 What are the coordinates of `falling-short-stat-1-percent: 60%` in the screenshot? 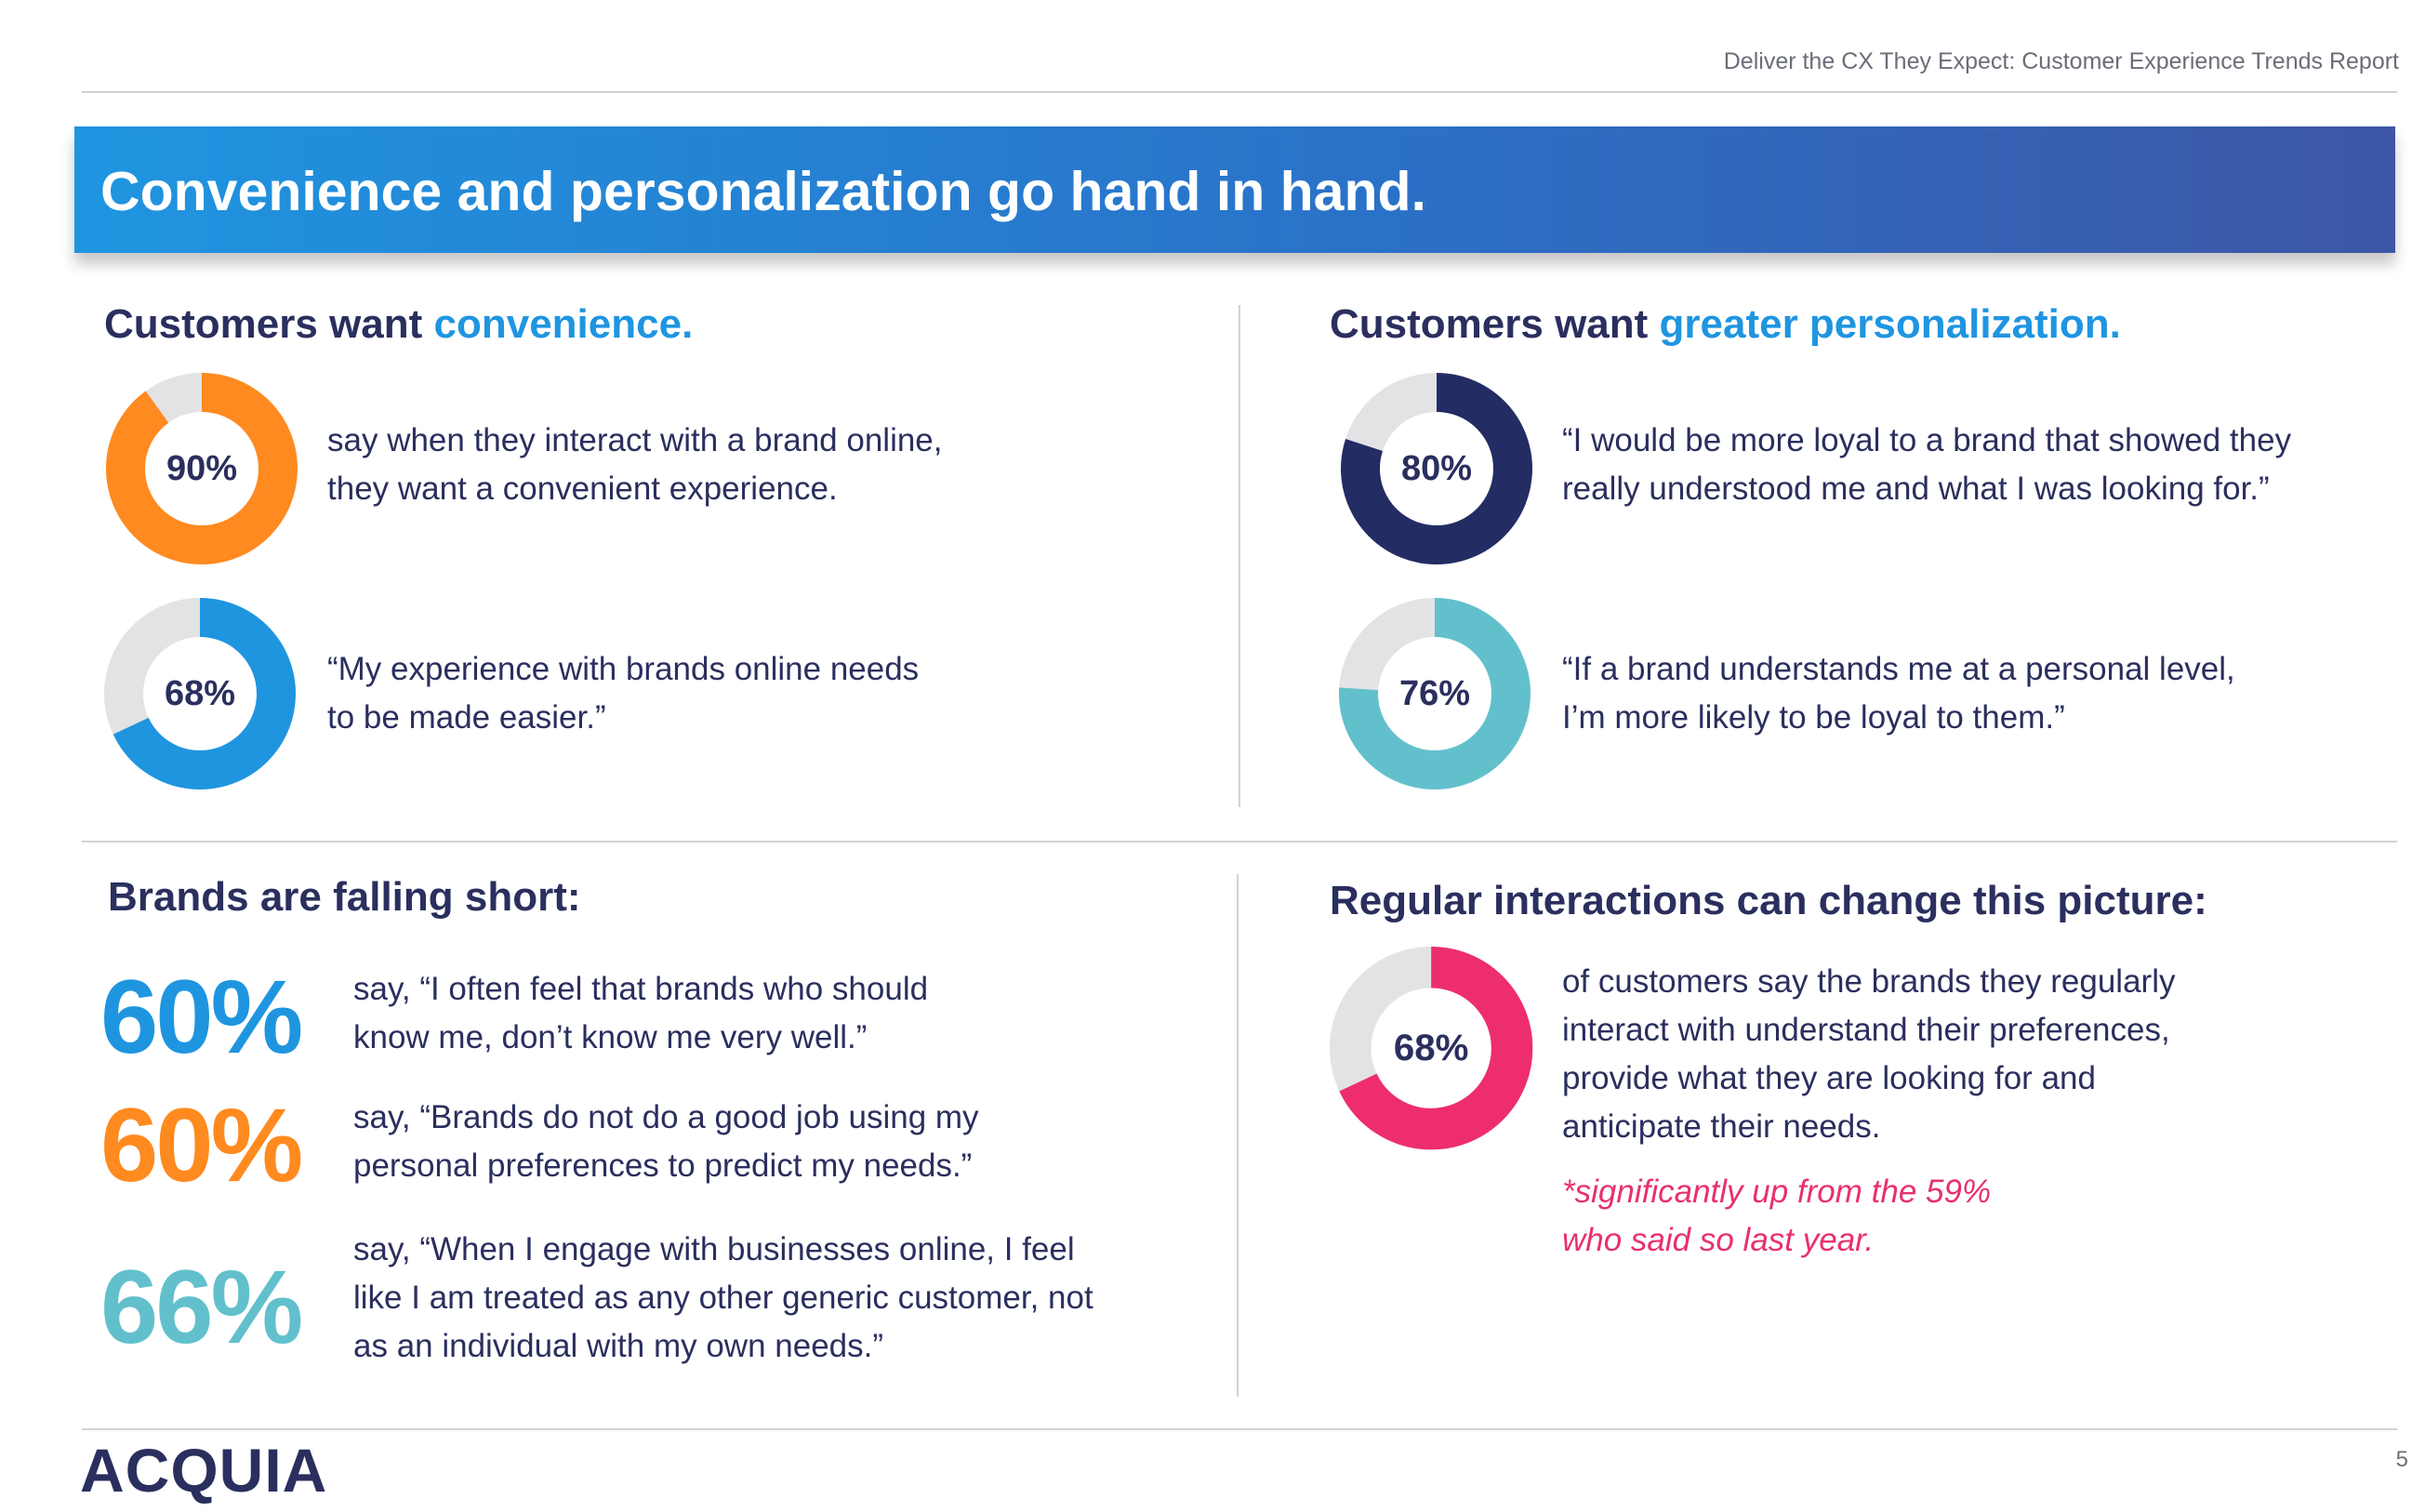 It's located at (201, 1017).